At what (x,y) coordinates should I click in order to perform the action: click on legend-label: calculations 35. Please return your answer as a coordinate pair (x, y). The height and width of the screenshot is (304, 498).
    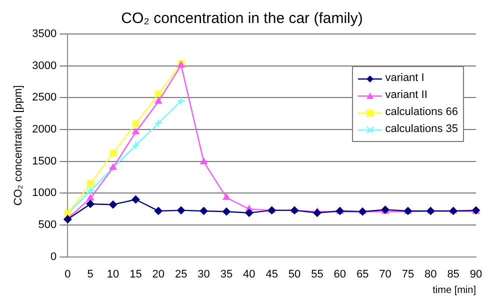
    Looking at the image, I should click on (421, 129).